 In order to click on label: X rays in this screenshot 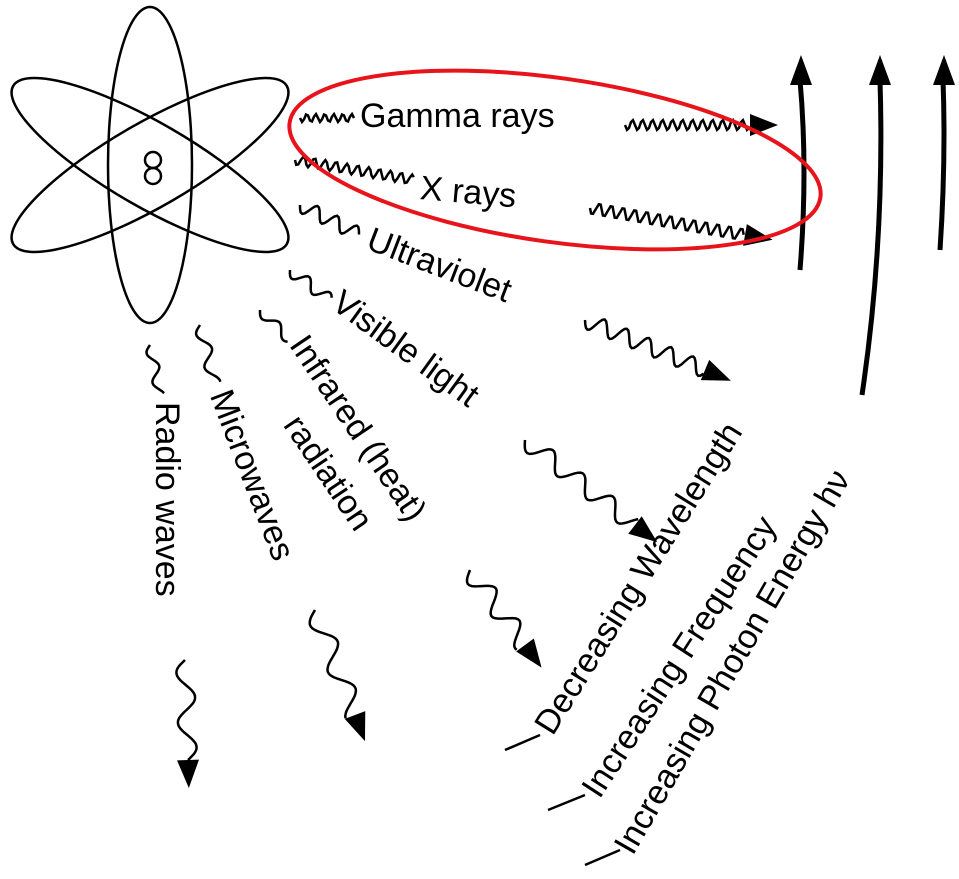, I will do `click(468, 192)`.